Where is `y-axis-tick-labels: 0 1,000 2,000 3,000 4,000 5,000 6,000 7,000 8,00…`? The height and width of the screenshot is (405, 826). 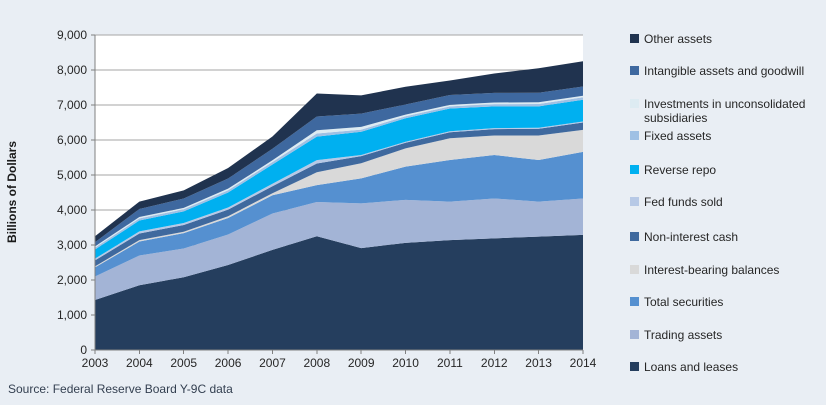 y-axis-tick-labels: 0 1,000 2,000 3,000 4,000 5,000 6,000 7,000 8,00… is located at coordinates (72, 192).